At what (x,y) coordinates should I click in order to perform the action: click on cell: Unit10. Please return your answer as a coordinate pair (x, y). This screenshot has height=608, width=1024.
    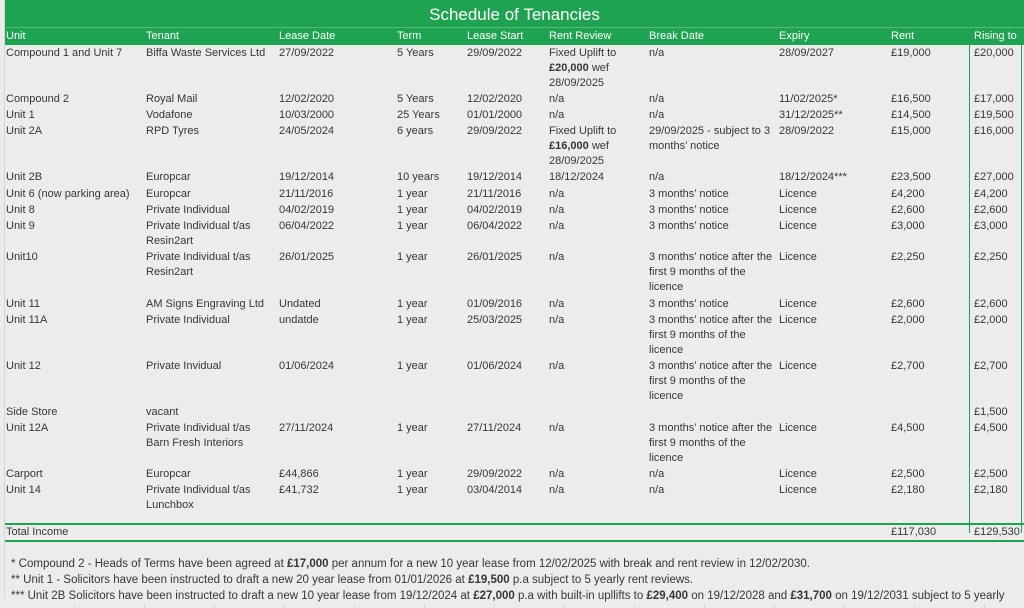
    Looking at the image, I should click on (22, 257).